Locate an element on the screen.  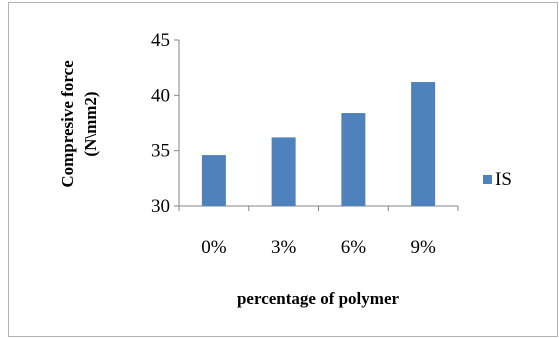
y-tick-label: 35 is located at coordinates (160, 151).